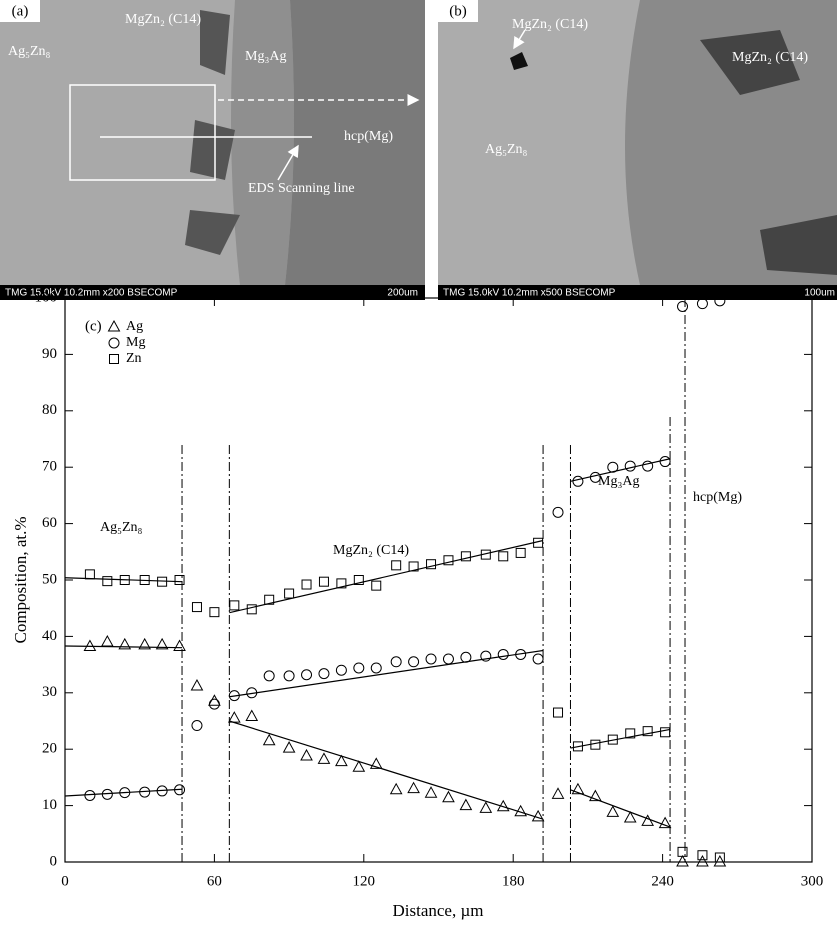  What do you see at coordinates (301, 188) in the screenshot?
I see `annotation: EDS Scanning line` at bounding box center [301, 188].